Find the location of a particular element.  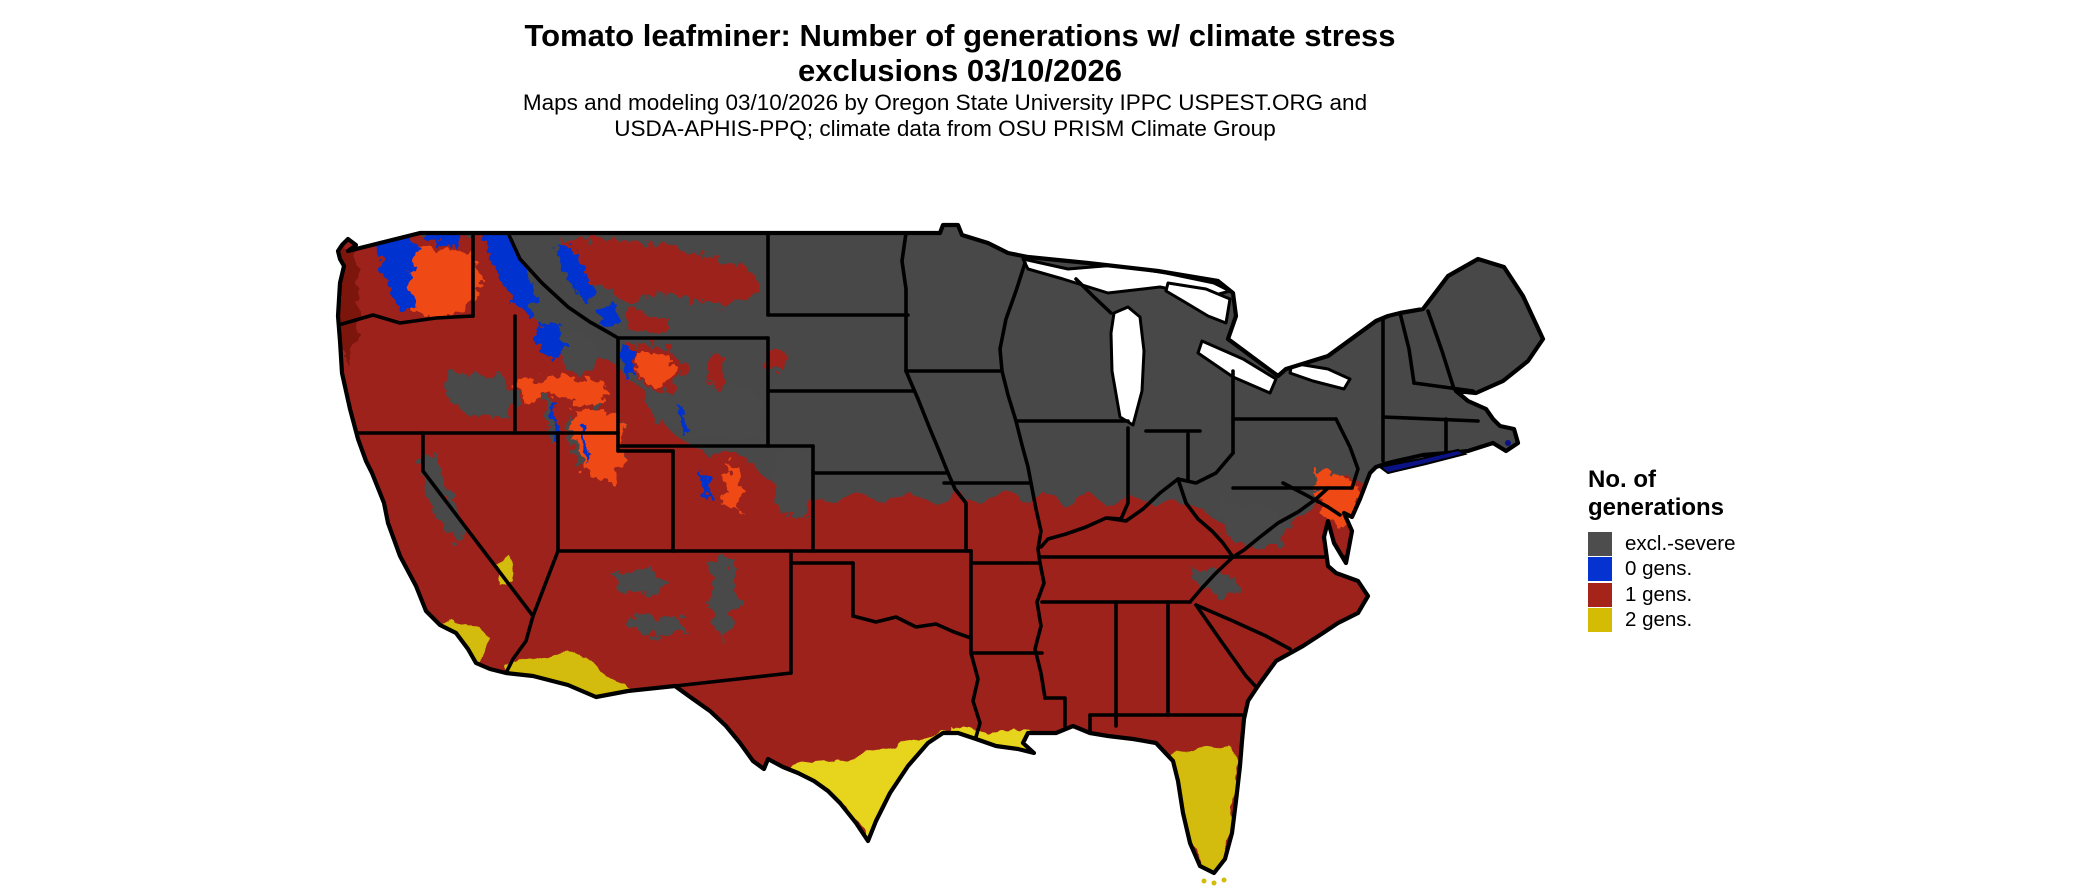

legend-title-line1: No. of is located at coordinates (1622, 479).